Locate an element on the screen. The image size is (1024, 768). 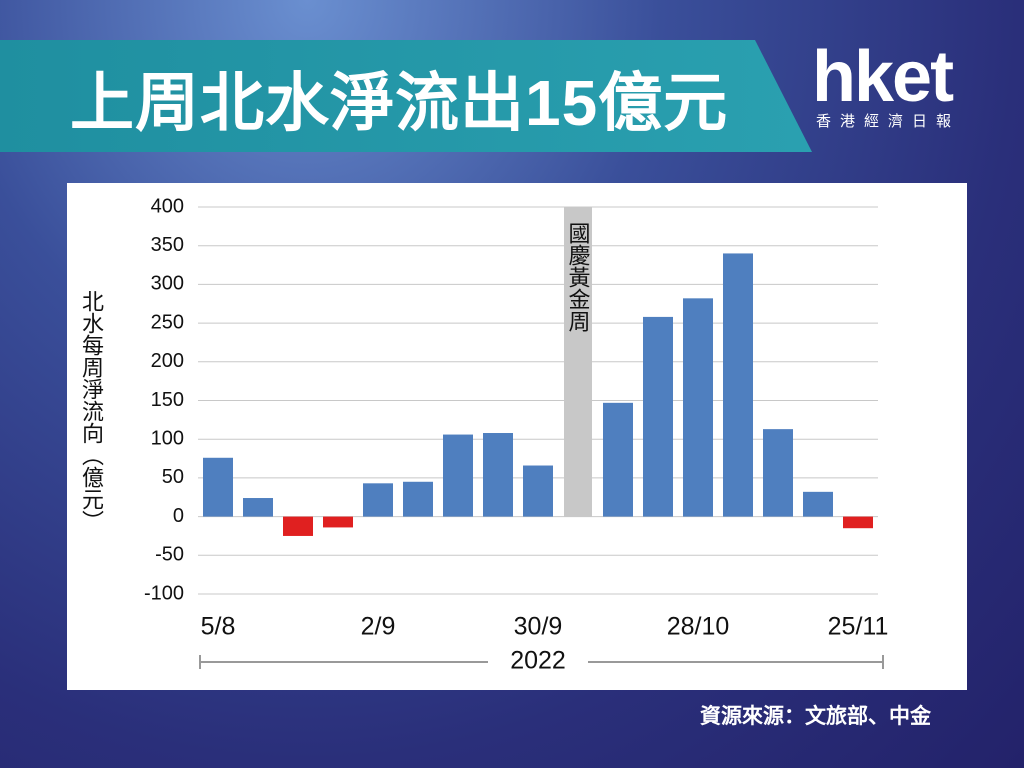
logo: hket is located at coordinates (883, 77).